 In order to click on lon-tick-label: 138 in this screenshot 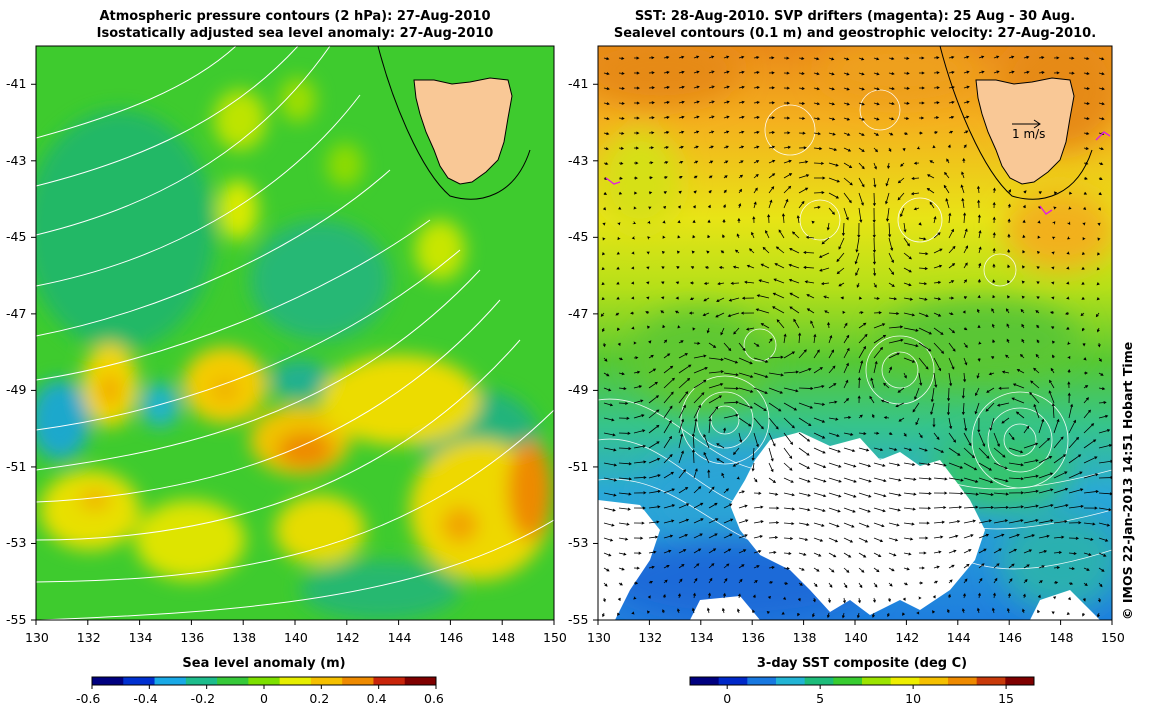, I will do `click(804, 637)`.